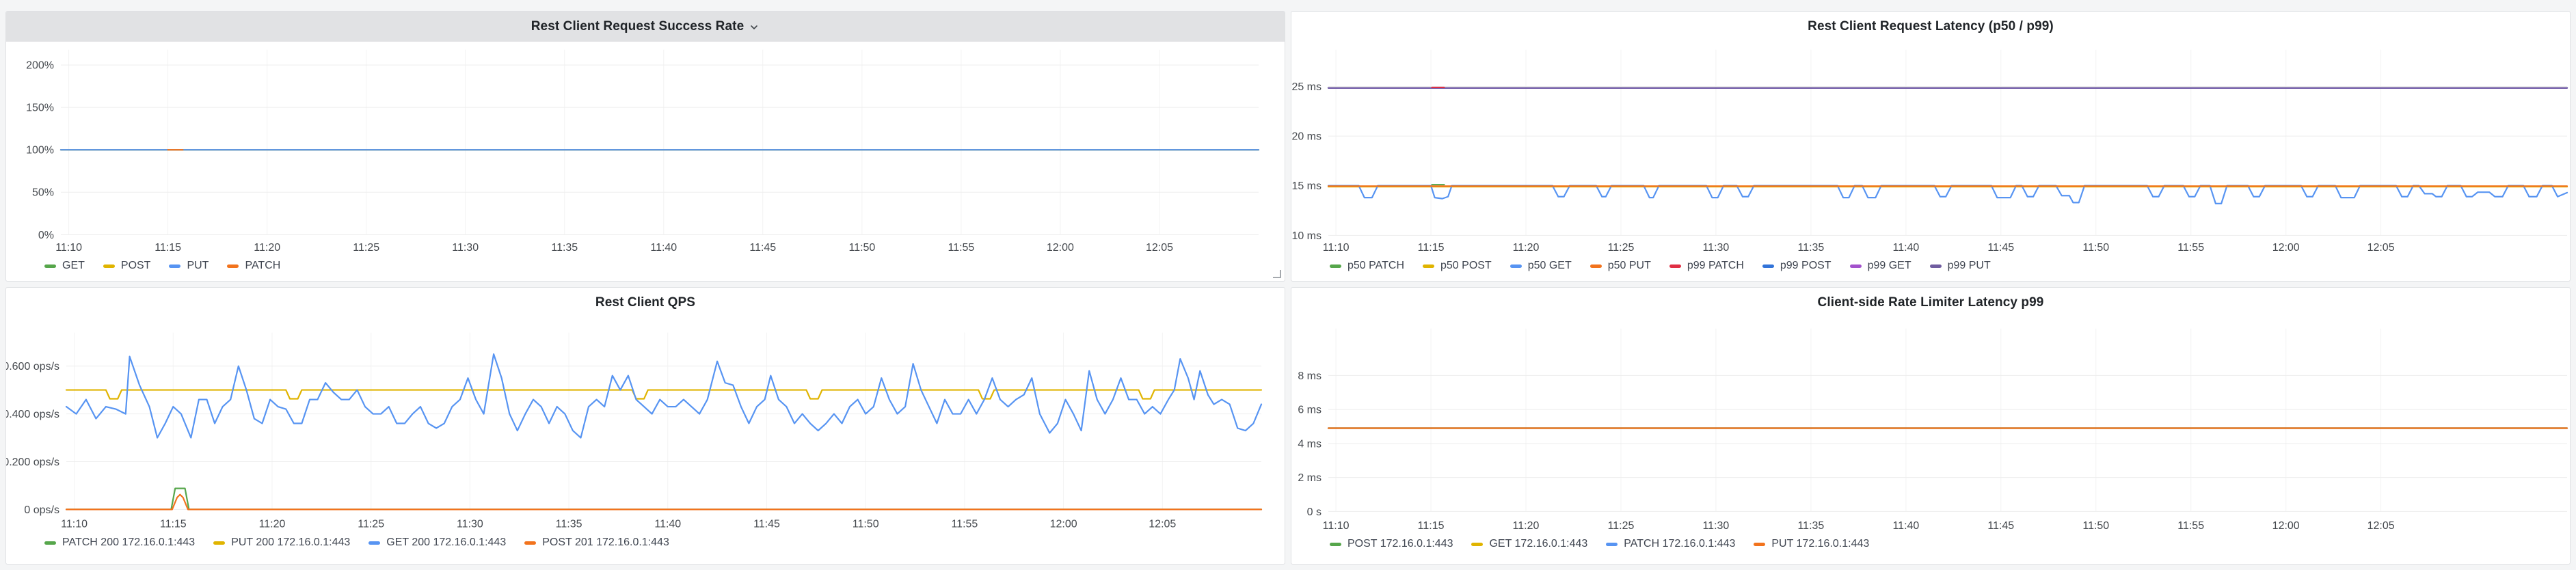  What do you see at coordinates (73, 265) in the screenshot?
I see `legend-label: GET` at bounding box center [73, 265].